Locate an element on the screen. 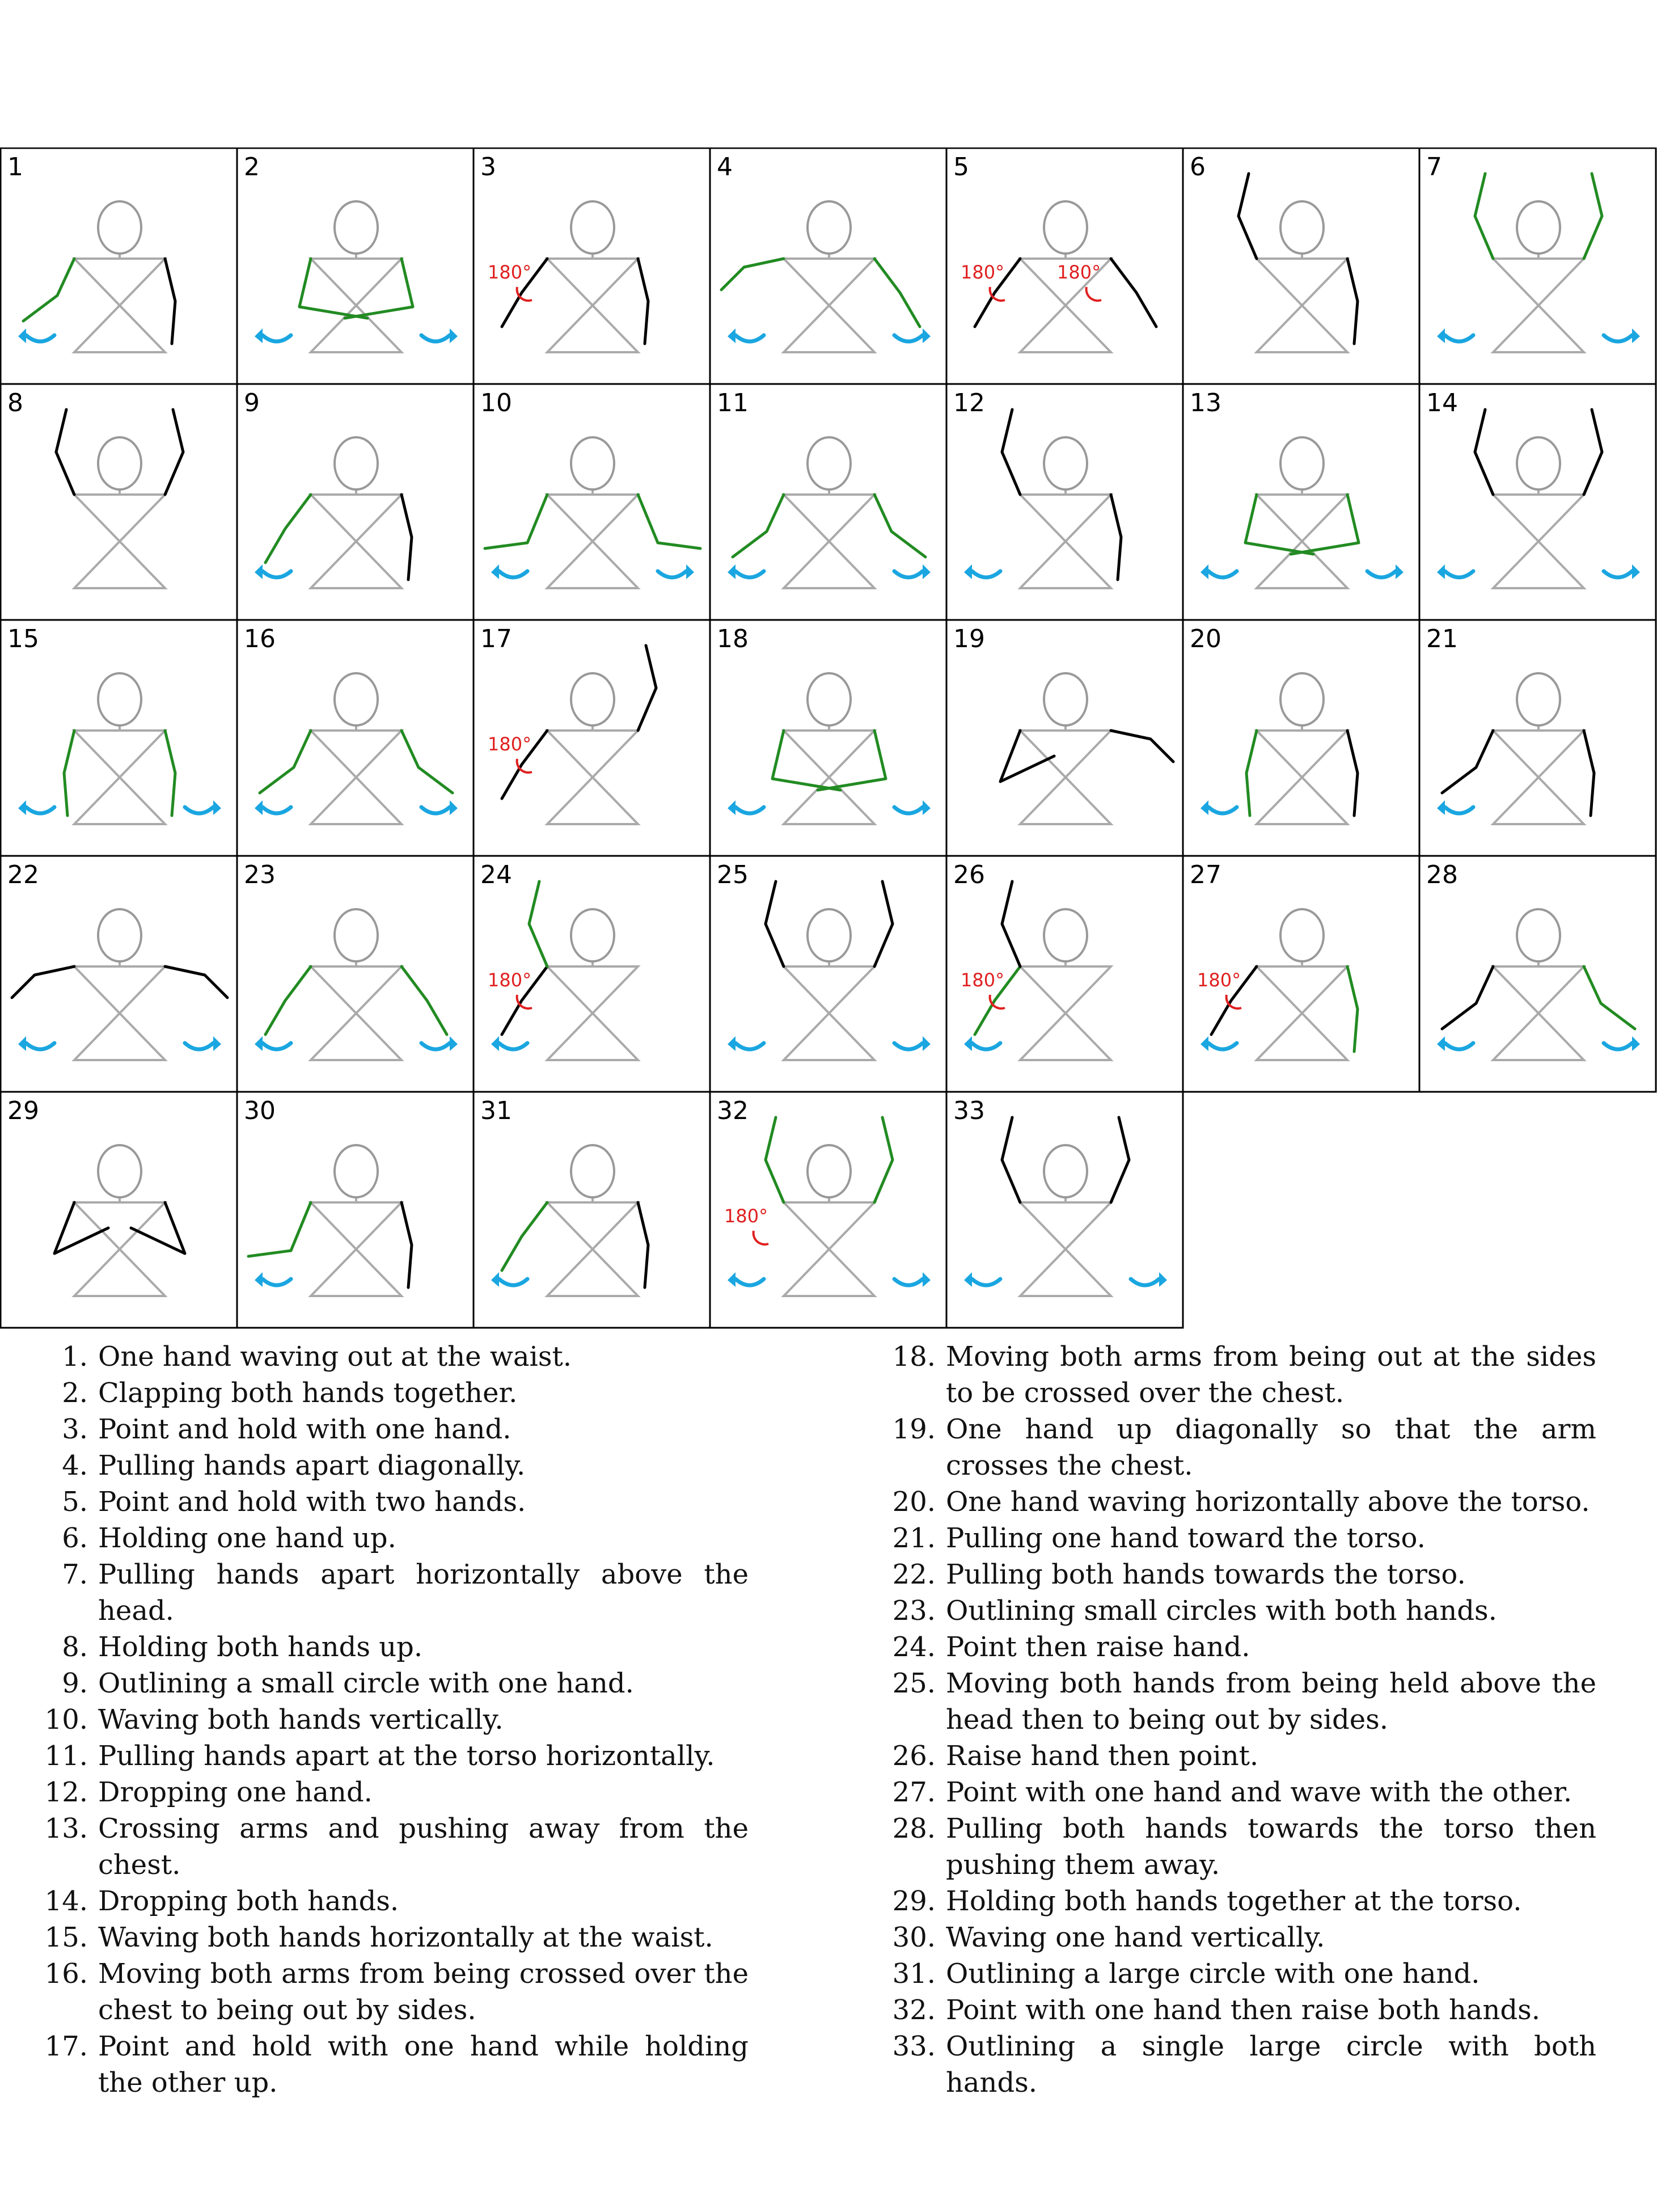  caption-text: Pulling both hands towards the torso. is located at coordinates (1271, 1574).